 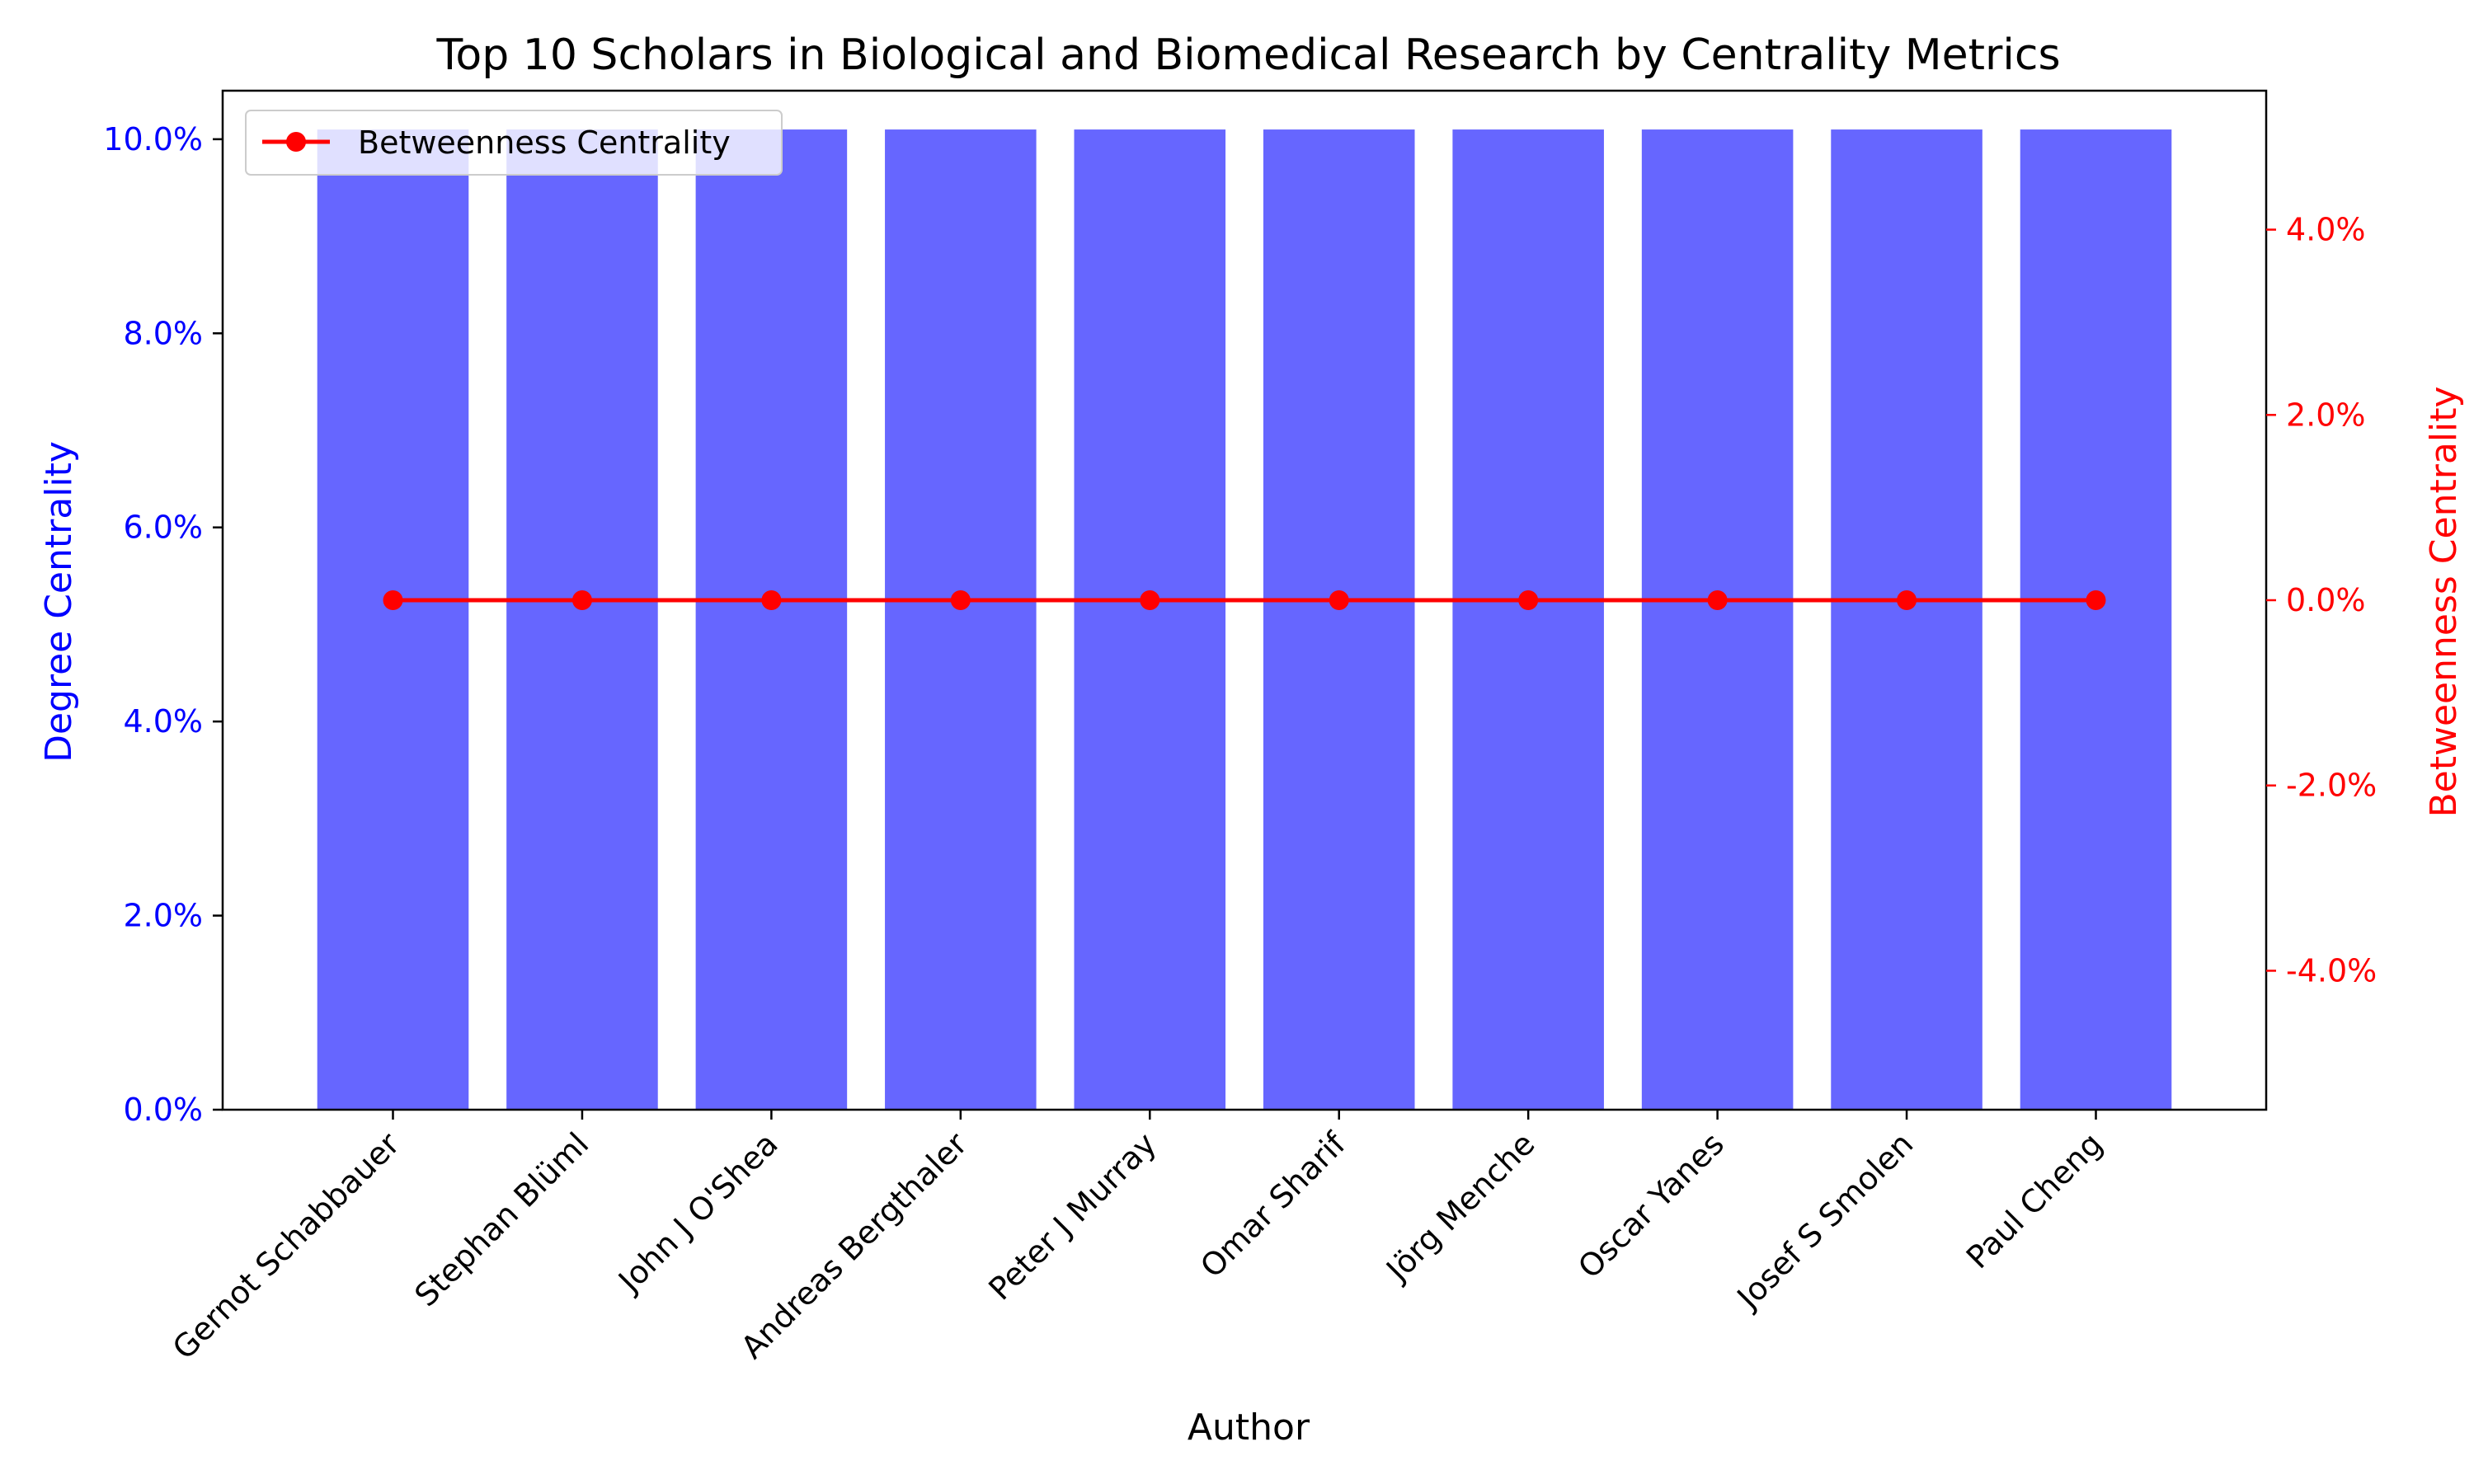 I want to click on y-axis-right: -4.0% -2.0% 0.0% 2.0% 4.0%, so click(x=2321, y=600).